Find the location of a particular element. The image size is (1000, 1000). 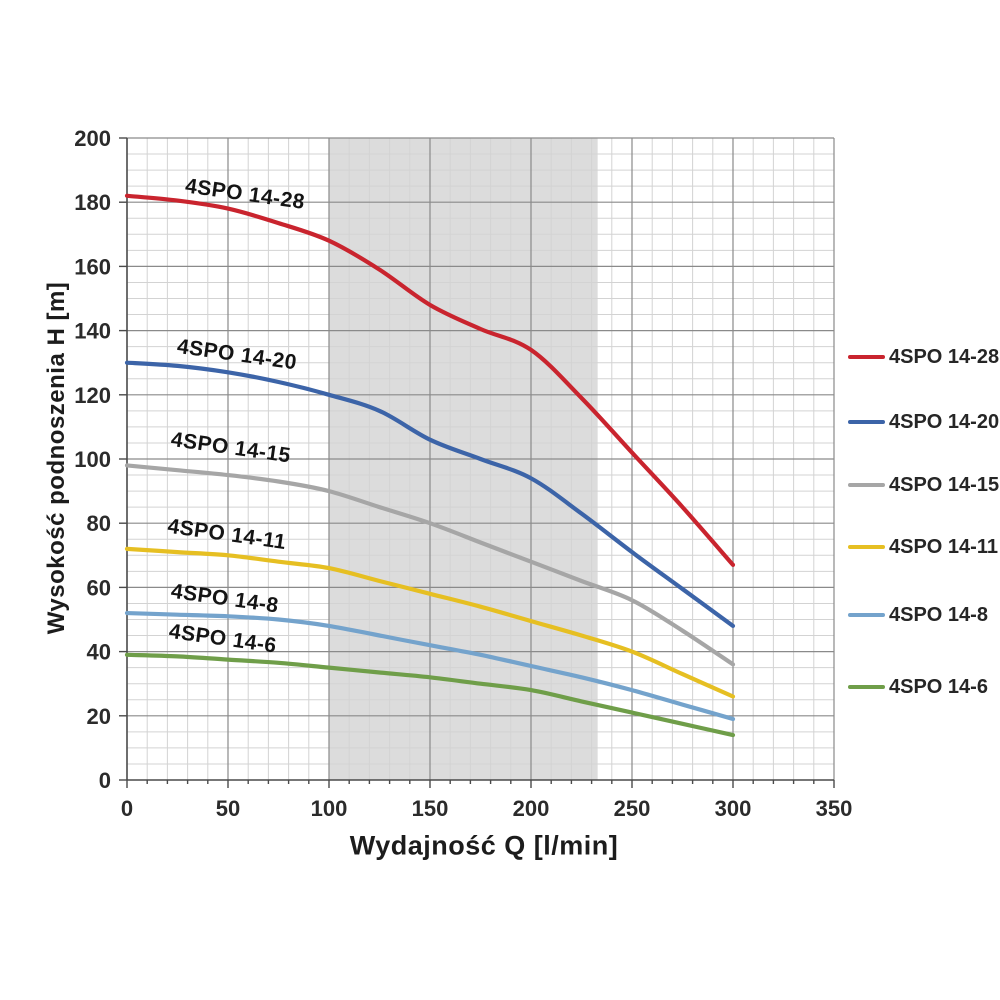

x-tick-label: 150 is located at coordinates (430, 808).